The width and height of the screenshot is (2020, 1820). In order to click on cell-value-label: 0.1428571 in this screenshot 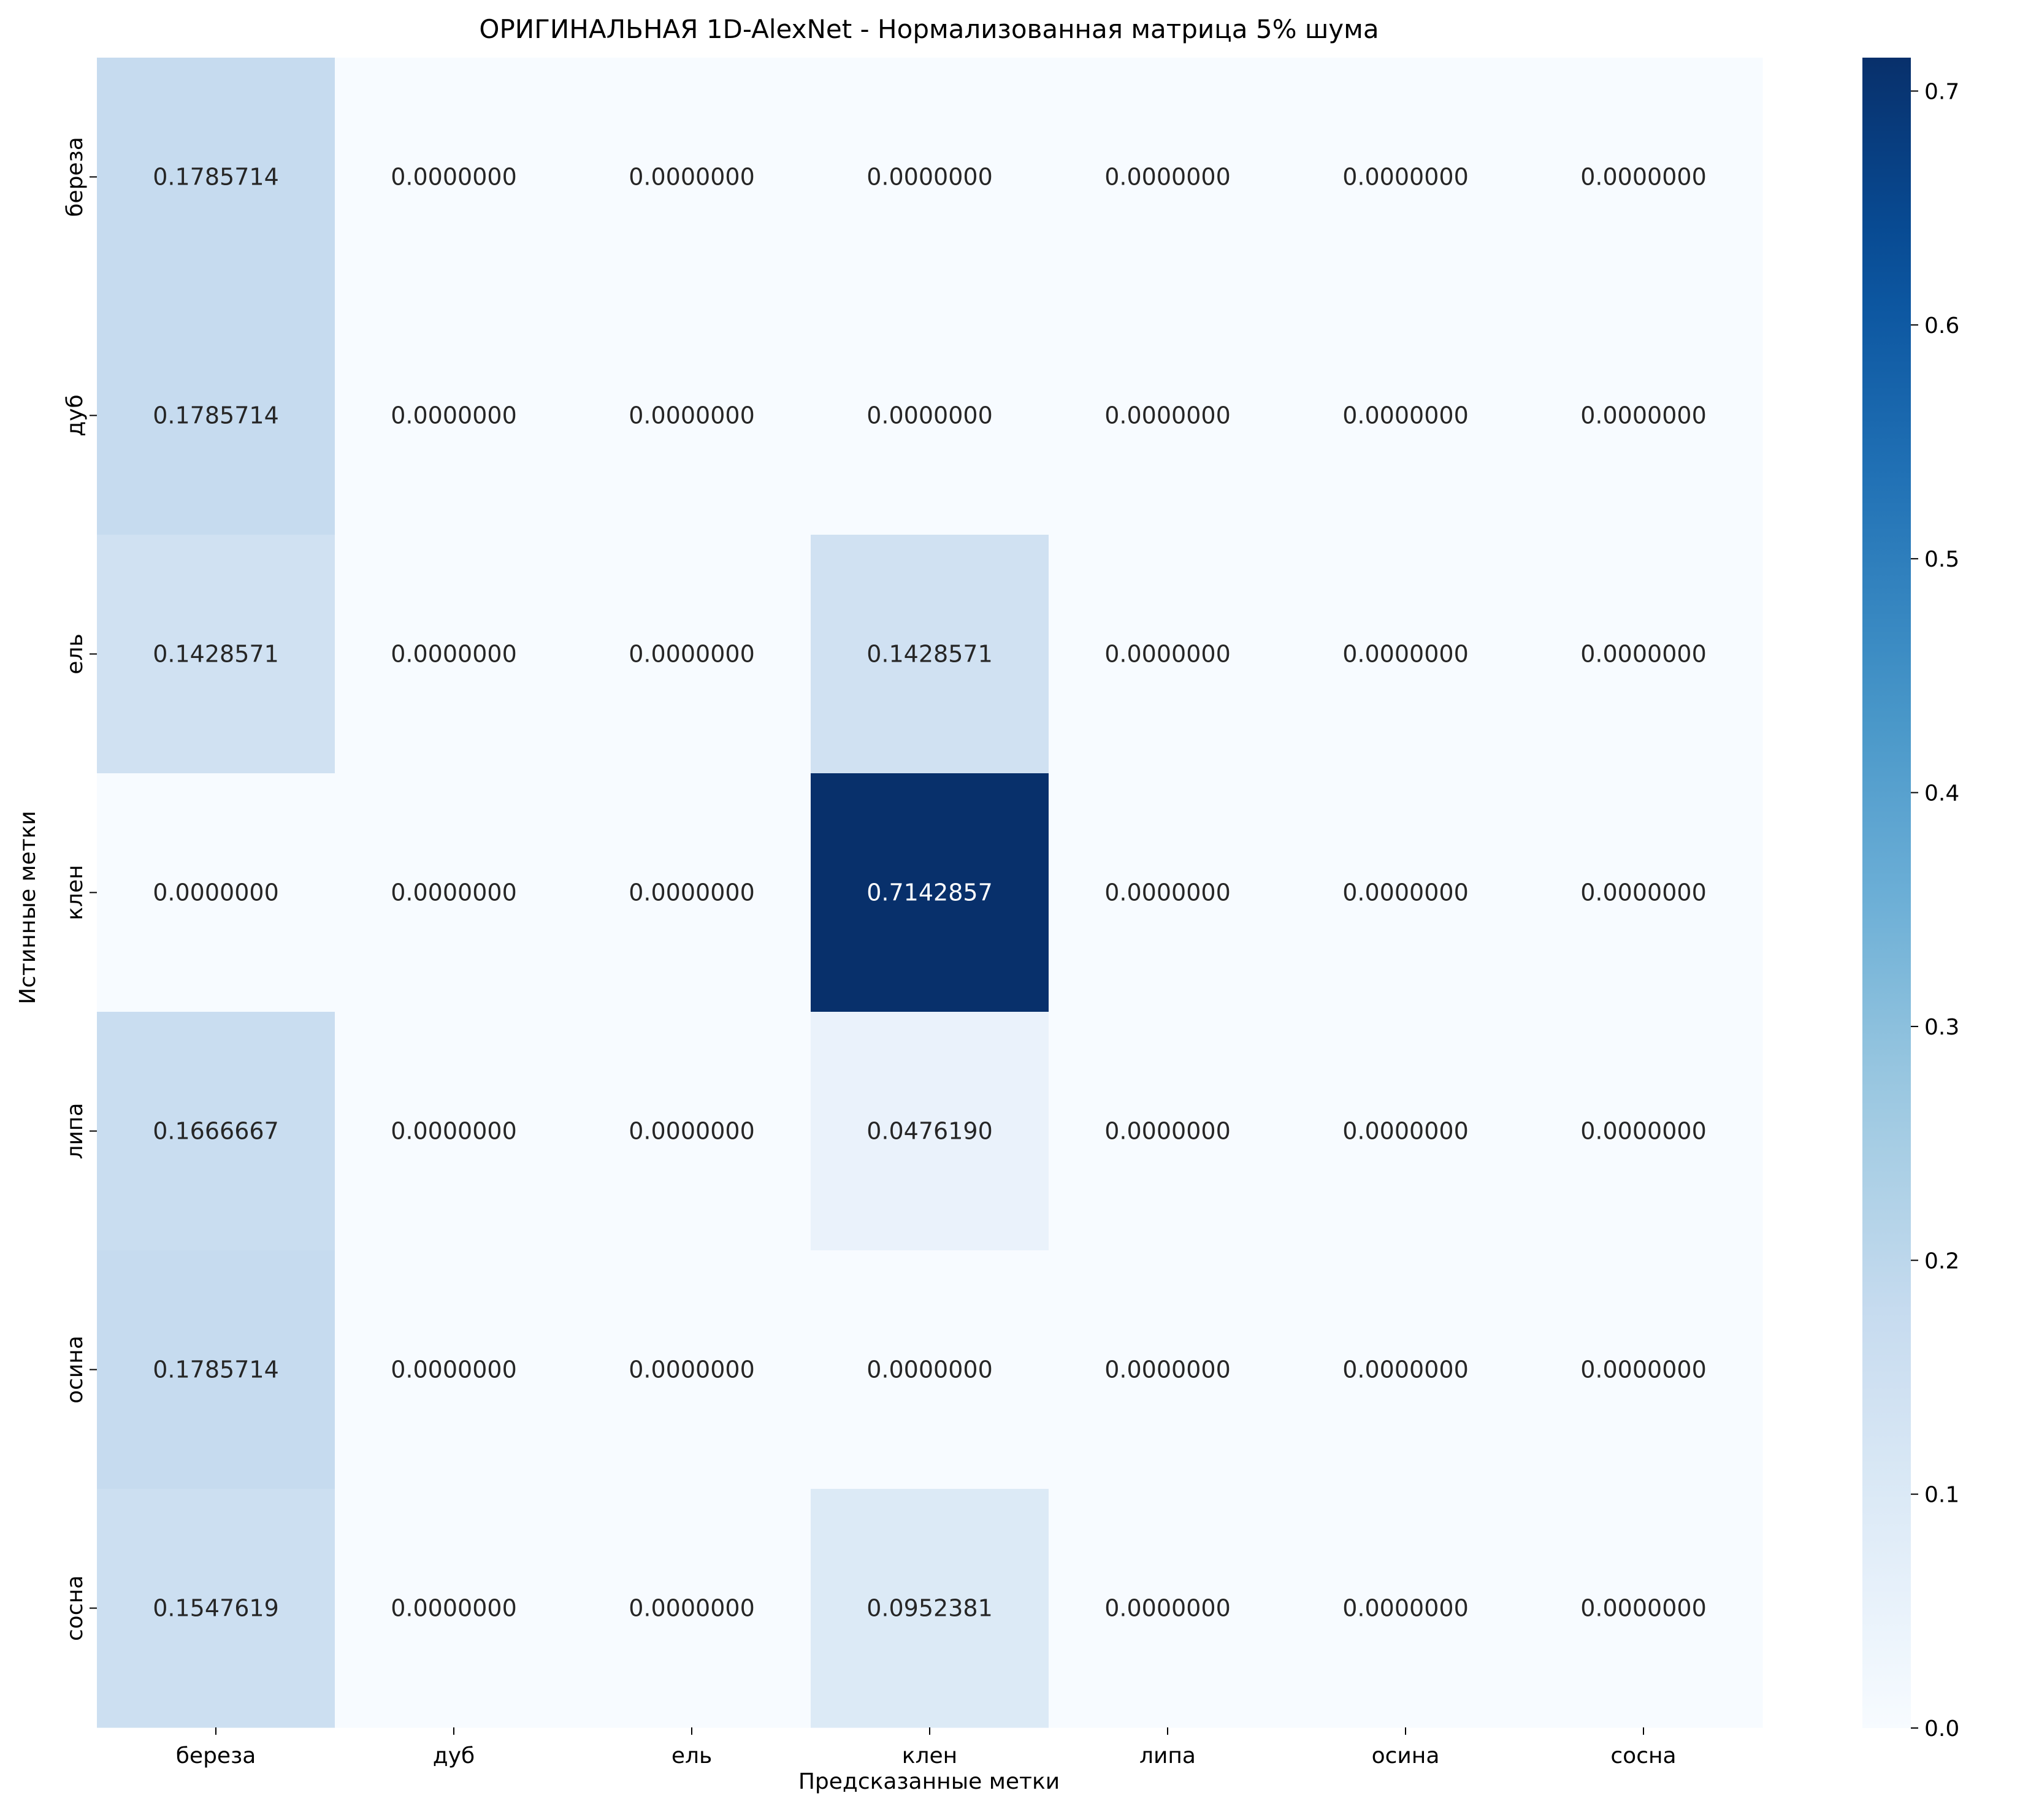, I will do `click(216, 654)`.